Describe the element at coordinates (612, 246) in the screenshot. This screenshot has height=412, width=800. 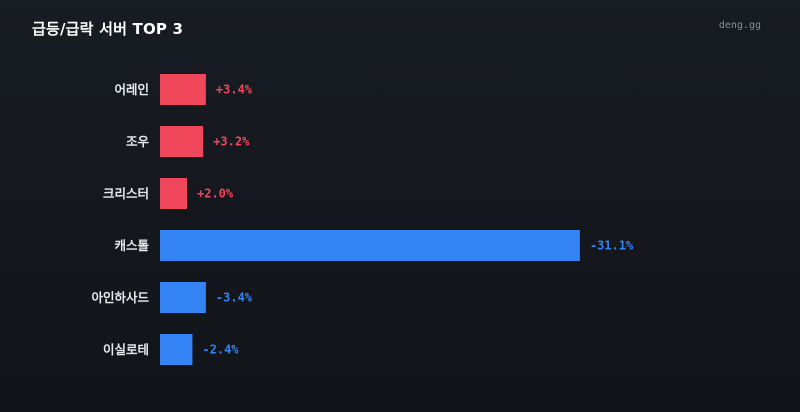
I see `value-label: -31.1%` at that location.